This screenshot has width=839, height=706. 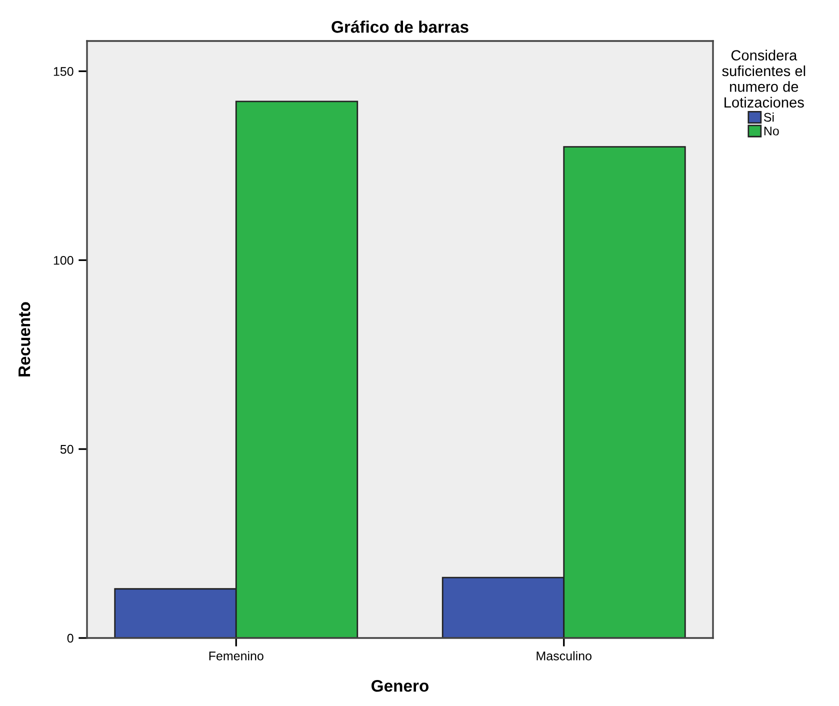 What do you see at coordinates (64, 260) in the screenshot?
I see `y-tick-label: 100` at bounding box center [64, 260].